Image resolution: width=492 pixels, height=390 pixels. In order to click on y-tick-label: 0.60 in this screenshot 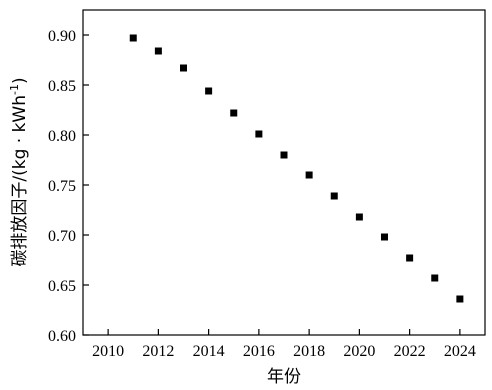, I will do `click(62, 336)`.